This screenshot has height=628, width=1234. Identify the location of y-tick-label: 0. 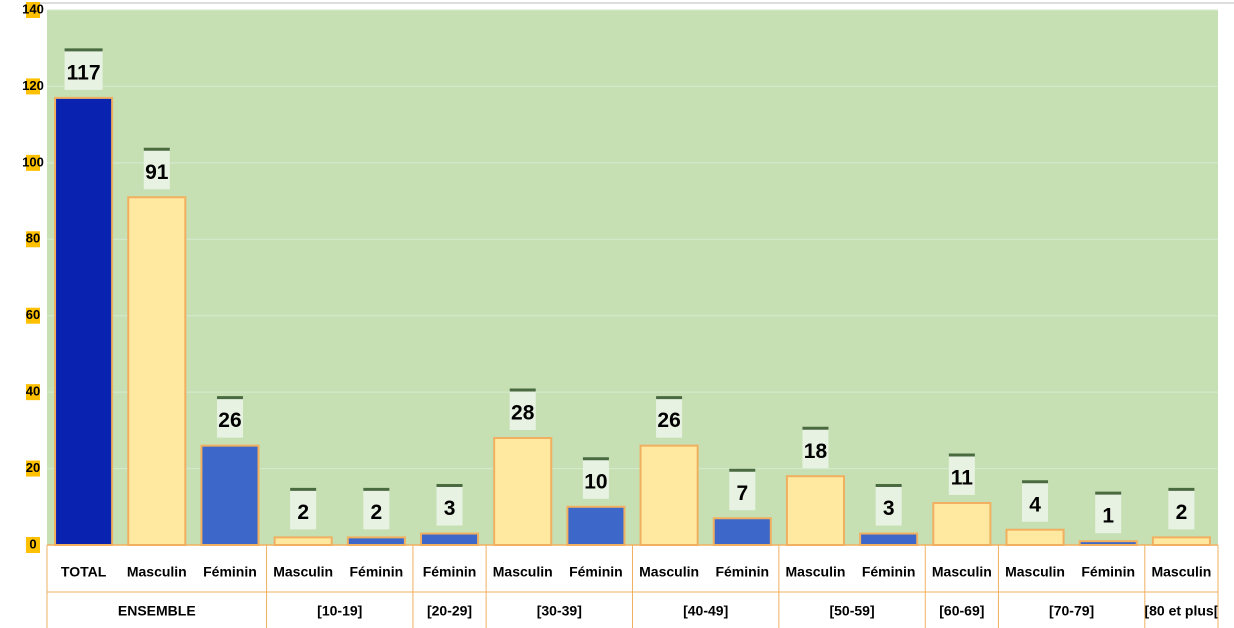
(32, 543).